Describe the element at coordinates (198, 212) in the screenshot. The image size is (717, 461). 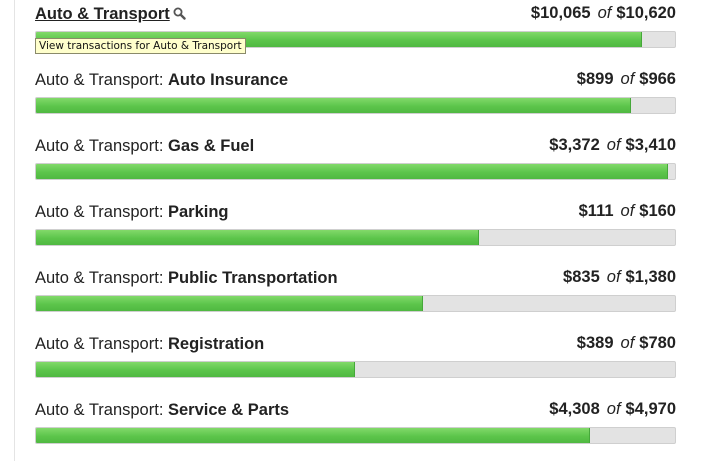
I see `subcategory-name: Parking` at that location.